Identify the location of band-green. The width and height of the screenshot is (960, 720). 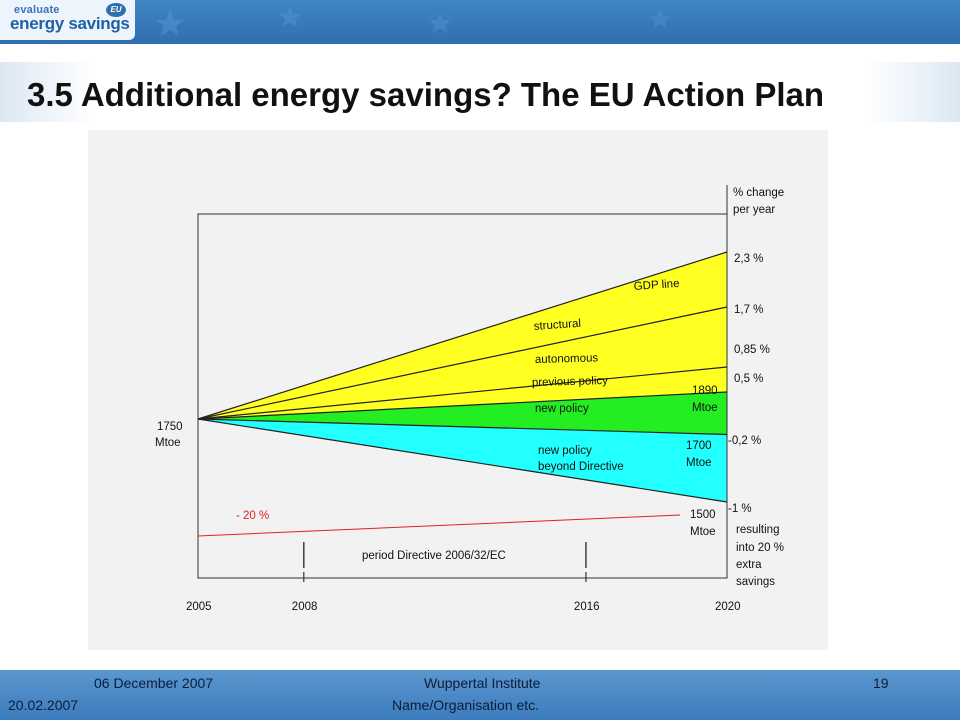
(462, 413).